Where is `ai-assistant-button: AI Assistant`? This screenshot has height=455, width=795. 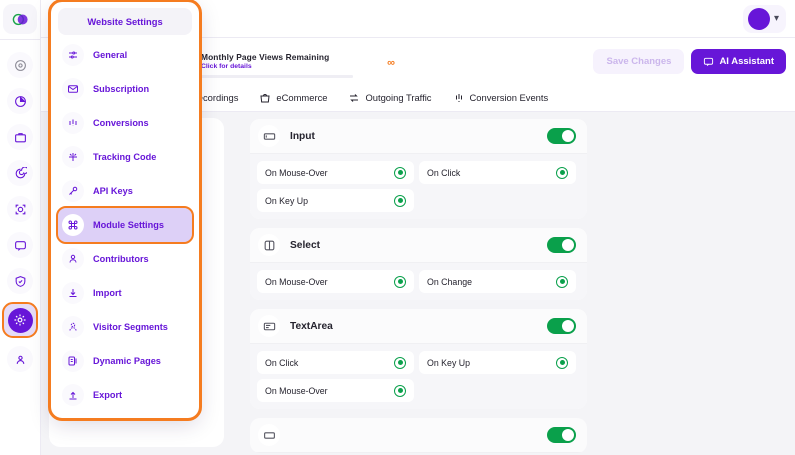
ai-assistant-button: AI Assistant is located at coordinates (738, 61).